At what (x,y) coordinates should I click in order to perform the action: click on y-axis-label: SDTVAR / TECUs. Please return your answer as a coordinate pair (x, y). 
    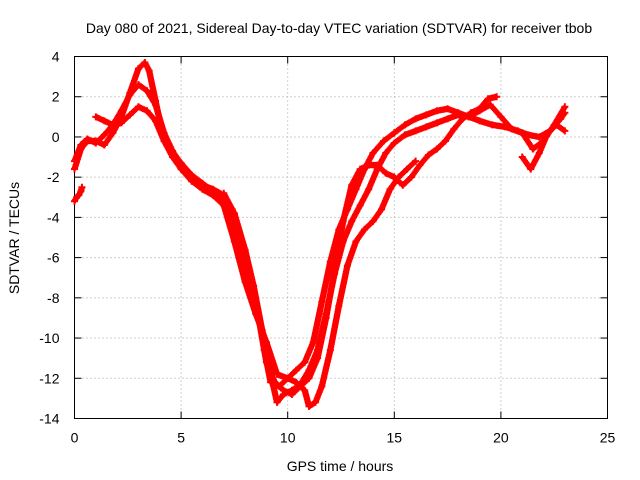
    Looking at the image, I should click on (14, 238).